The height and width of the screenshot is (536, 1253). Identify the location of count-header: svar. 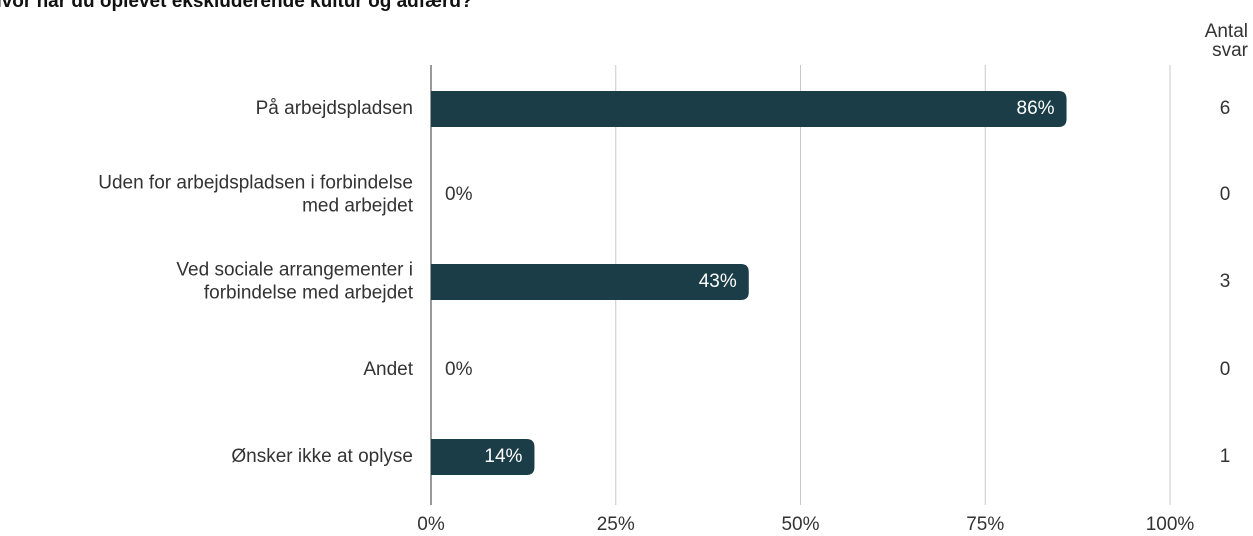
(1230, 50).